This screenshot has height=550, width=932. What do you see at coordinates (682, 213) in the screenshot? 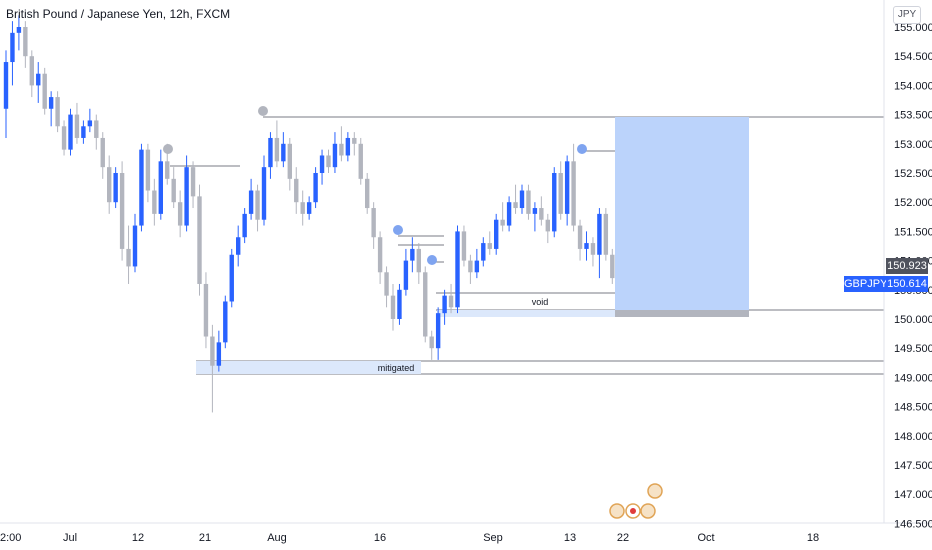
I see `target-box` at bounding box center [682, 213].